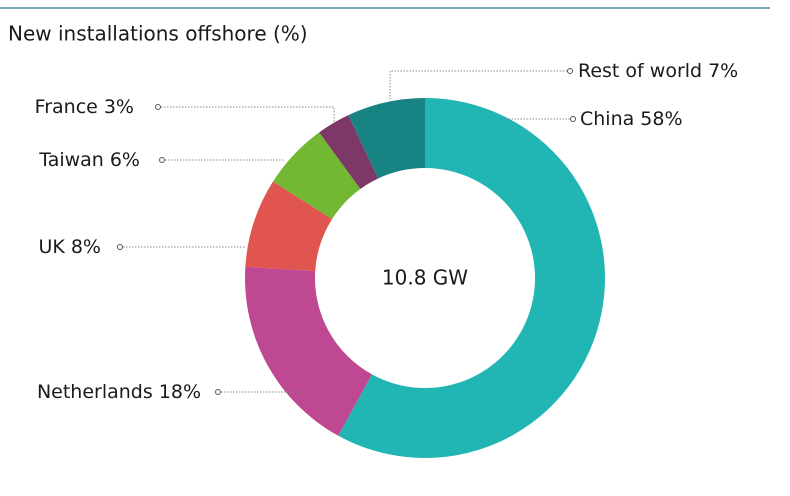  I want to click on slice-name: China, so click(607, 119).